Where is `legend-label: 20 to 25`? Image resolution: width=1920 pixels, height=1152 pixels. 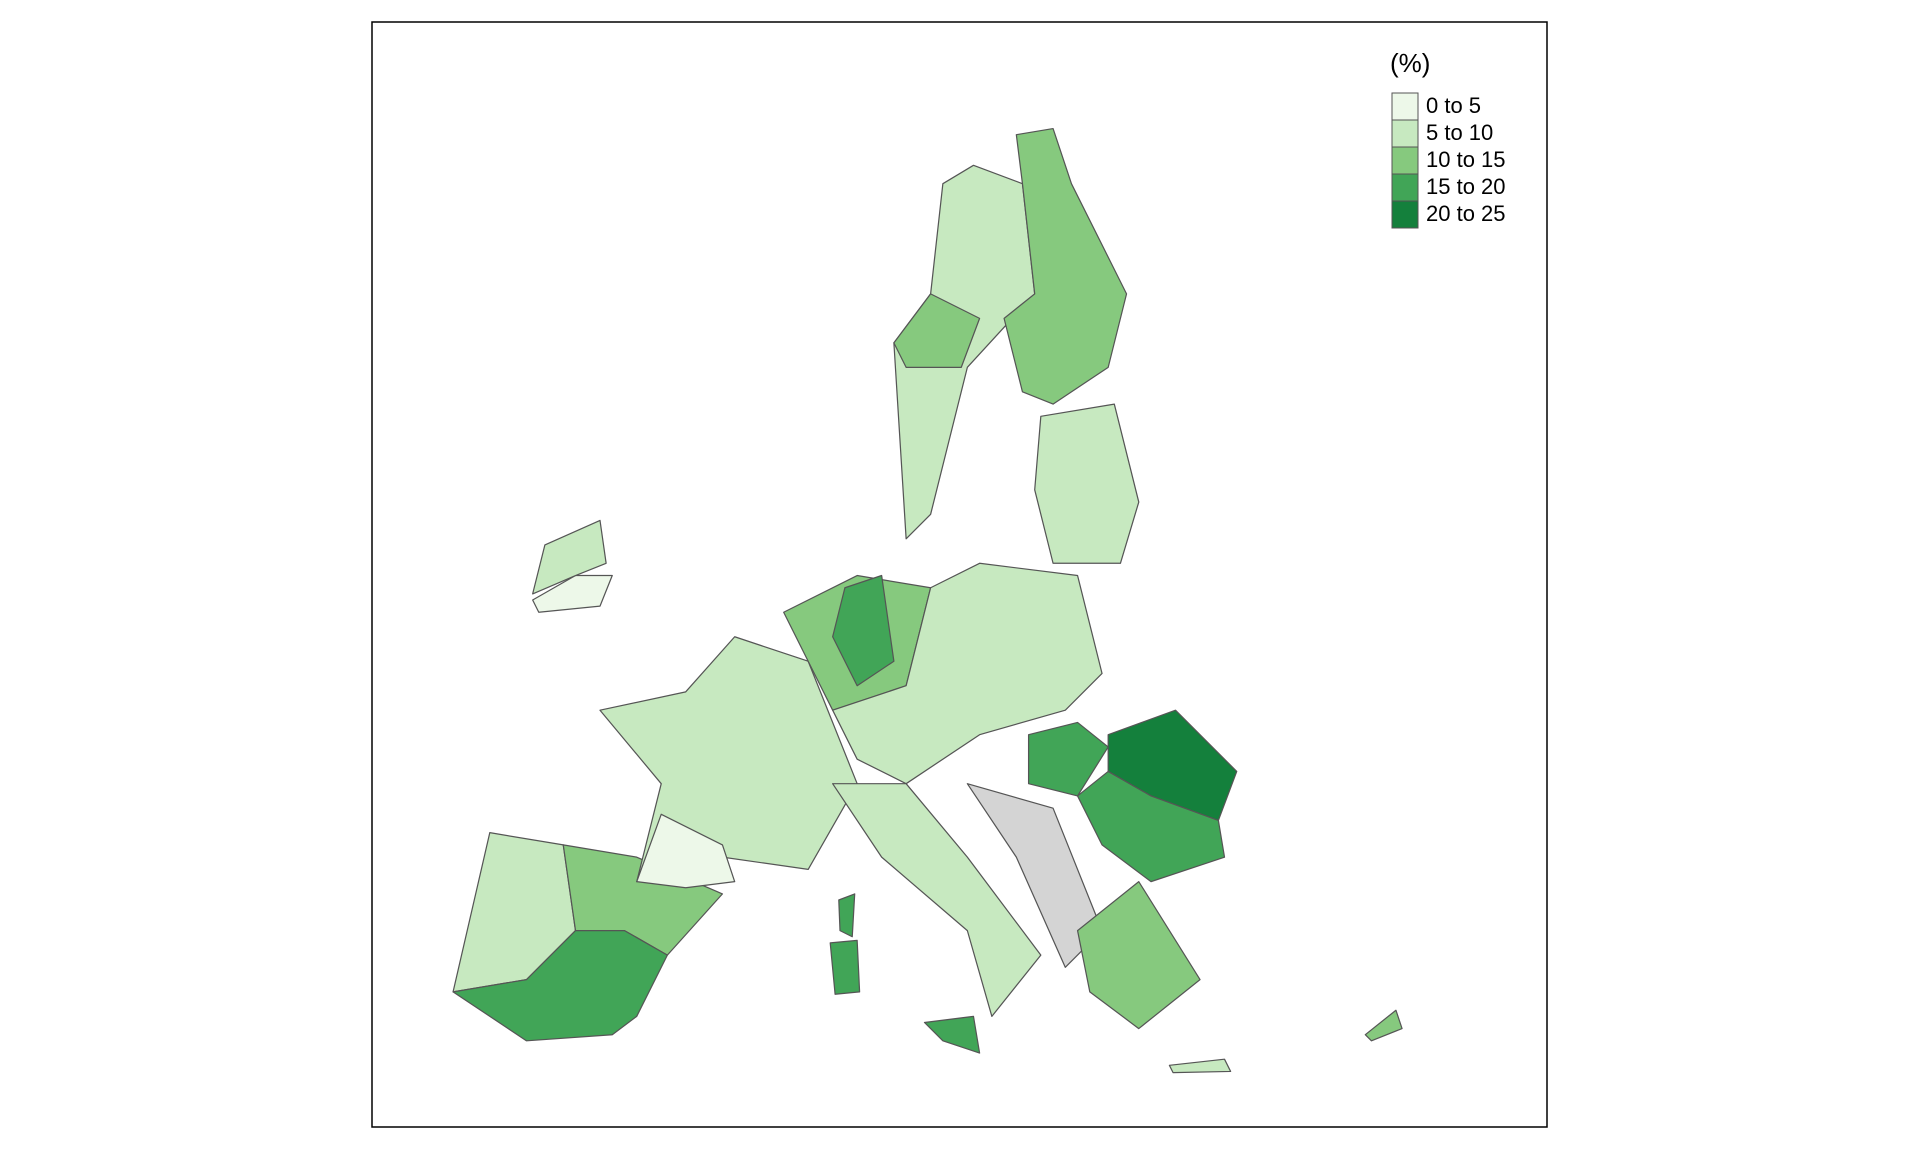
legend-label: 20 to 25 is located at coordinates (1466, 213).